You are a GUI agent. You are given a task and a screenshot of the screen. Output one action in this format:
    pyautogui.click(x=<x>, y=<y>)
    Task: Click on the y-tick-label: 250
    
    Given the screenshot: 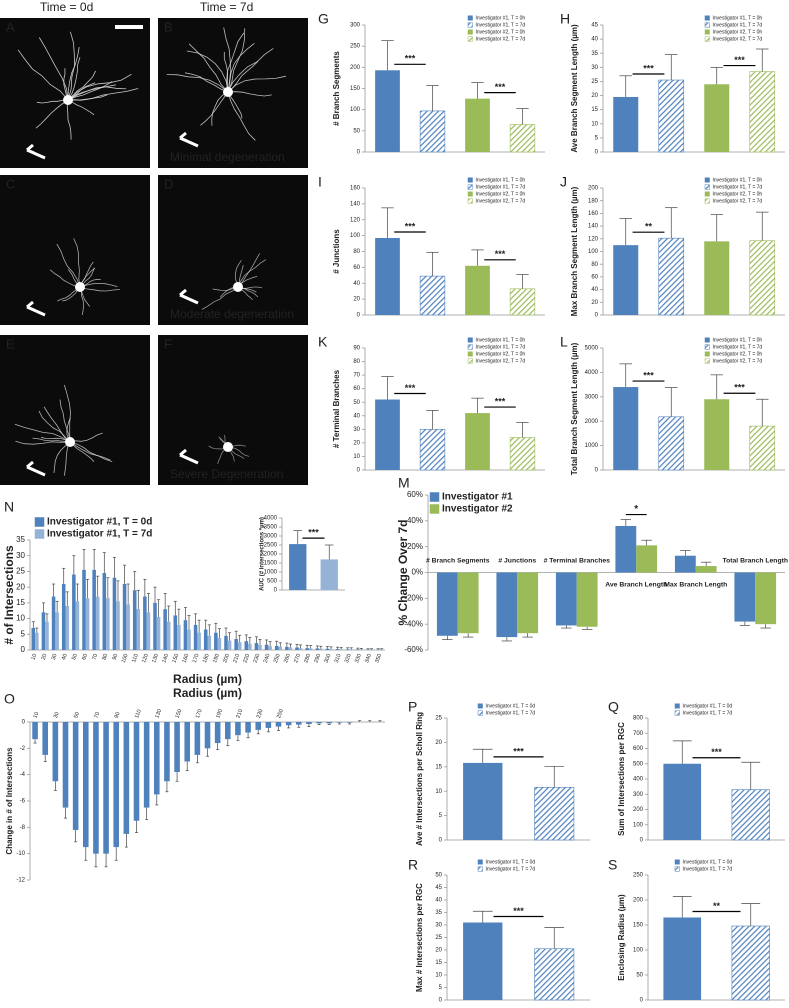 What is the action you would take?
    pyautogui.click(x=355, y=47)
    